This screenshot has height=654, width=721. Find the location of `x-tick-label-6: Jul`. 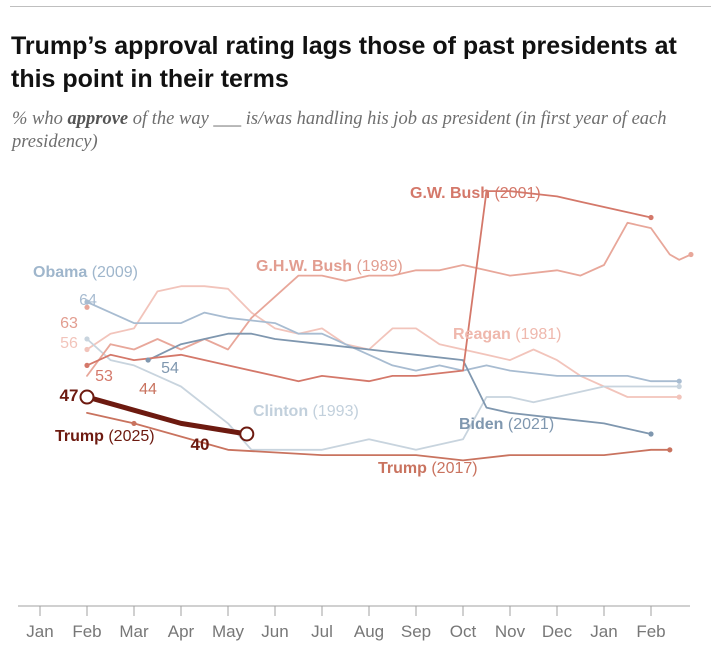

x-tick-label-6: Jul is located at coordinates (322, 631).